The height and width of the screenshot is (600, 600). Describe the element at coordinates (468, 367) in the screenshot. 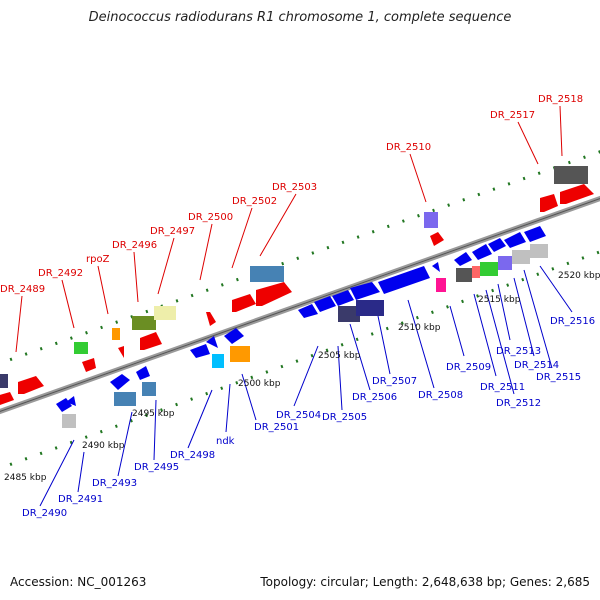

I see `gene-label-bottom: DR_2509` at that location.